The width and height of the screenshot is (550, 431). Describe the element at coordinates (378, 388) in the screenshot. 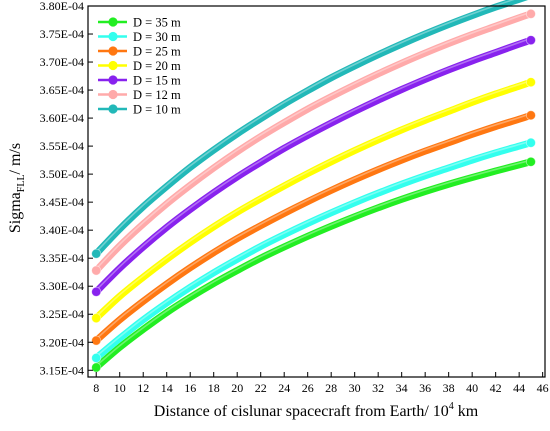

I see `x-tick-label: 32` at that location.